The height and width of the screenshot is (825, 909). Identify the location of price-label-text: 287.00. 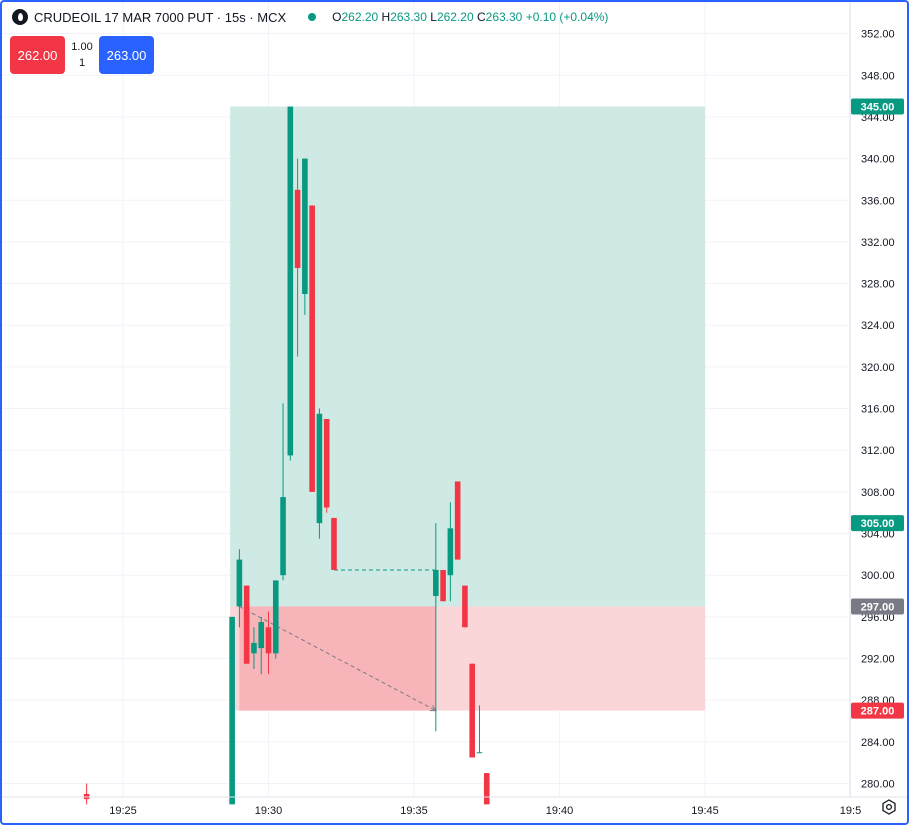
(878, 712).